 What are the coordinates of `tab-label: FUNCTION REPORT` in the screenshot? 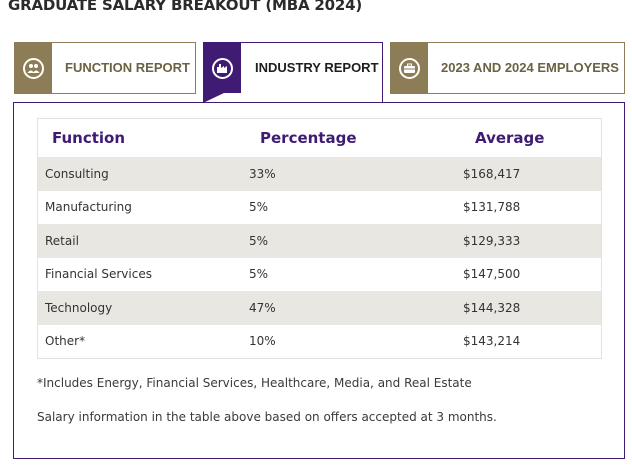 It's located at (127, 67).